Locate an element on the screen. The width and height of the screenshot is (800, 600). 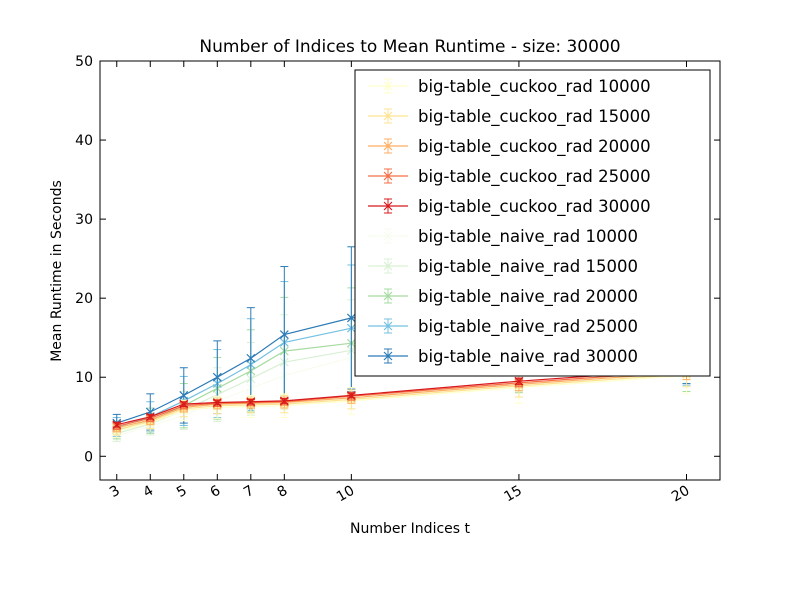
y-tick-label-0: 0 is located at coordinates (88, 457).